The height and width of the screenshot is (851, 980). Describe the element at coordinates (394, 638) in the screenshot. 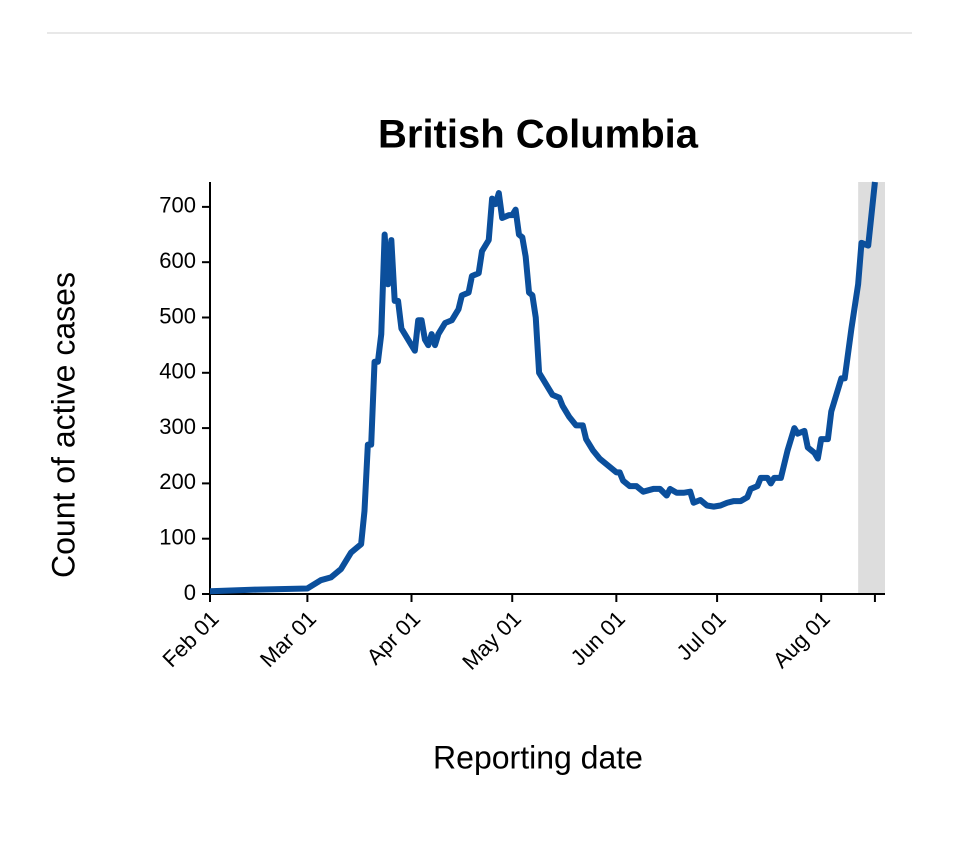

I see `x-tick-label: Apr 01` at that location.